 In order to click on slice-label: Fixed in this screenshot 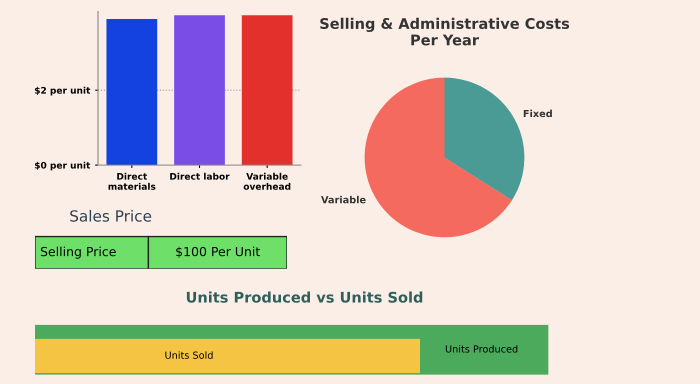, I will do `click(538, 114)`.